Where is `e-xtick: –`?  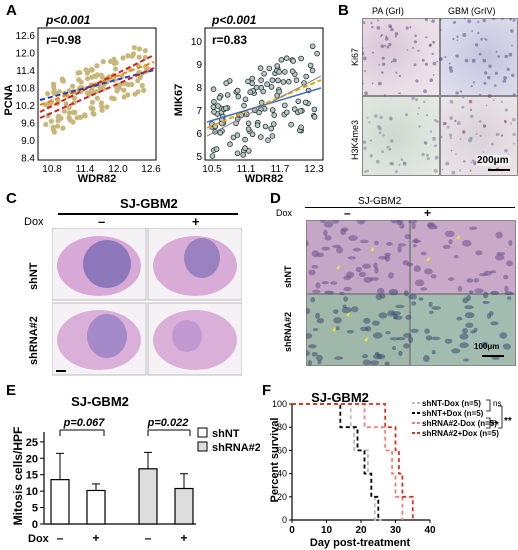 e-xtick: – is located at coordinates (60, 538).